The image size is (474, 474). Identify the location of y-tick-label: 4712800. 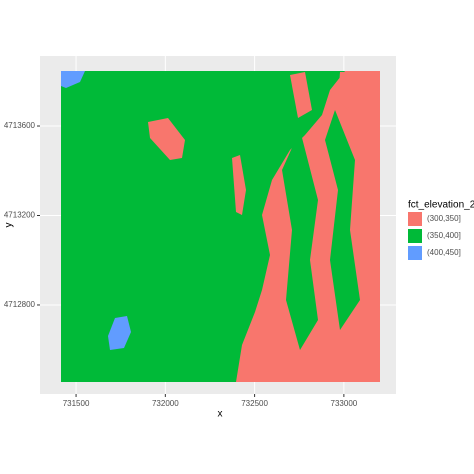
(20, 304).